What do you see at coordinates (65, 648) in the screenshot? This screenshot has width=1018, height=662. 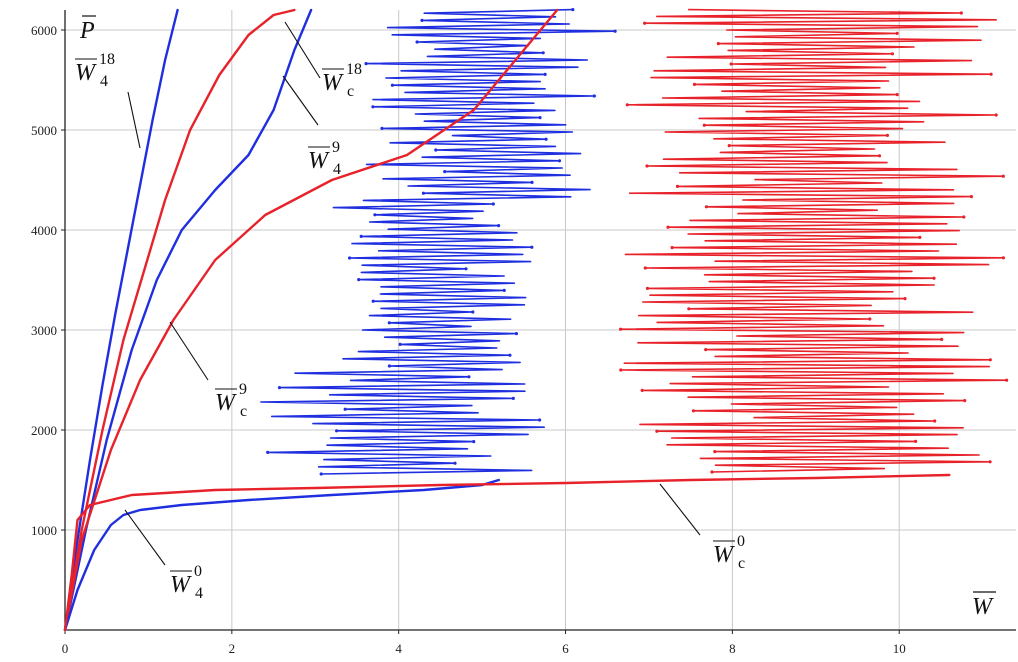 I see `x-tick-label: 0` at bounding box center [65, 648].